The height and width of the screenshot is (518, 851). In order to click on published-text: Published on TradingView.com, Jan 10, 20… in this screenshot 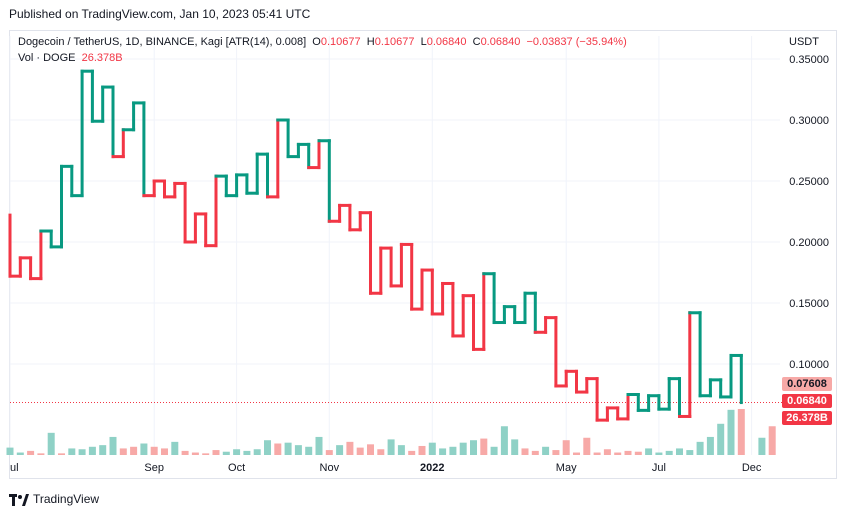, I will do `click(160, 14)`.